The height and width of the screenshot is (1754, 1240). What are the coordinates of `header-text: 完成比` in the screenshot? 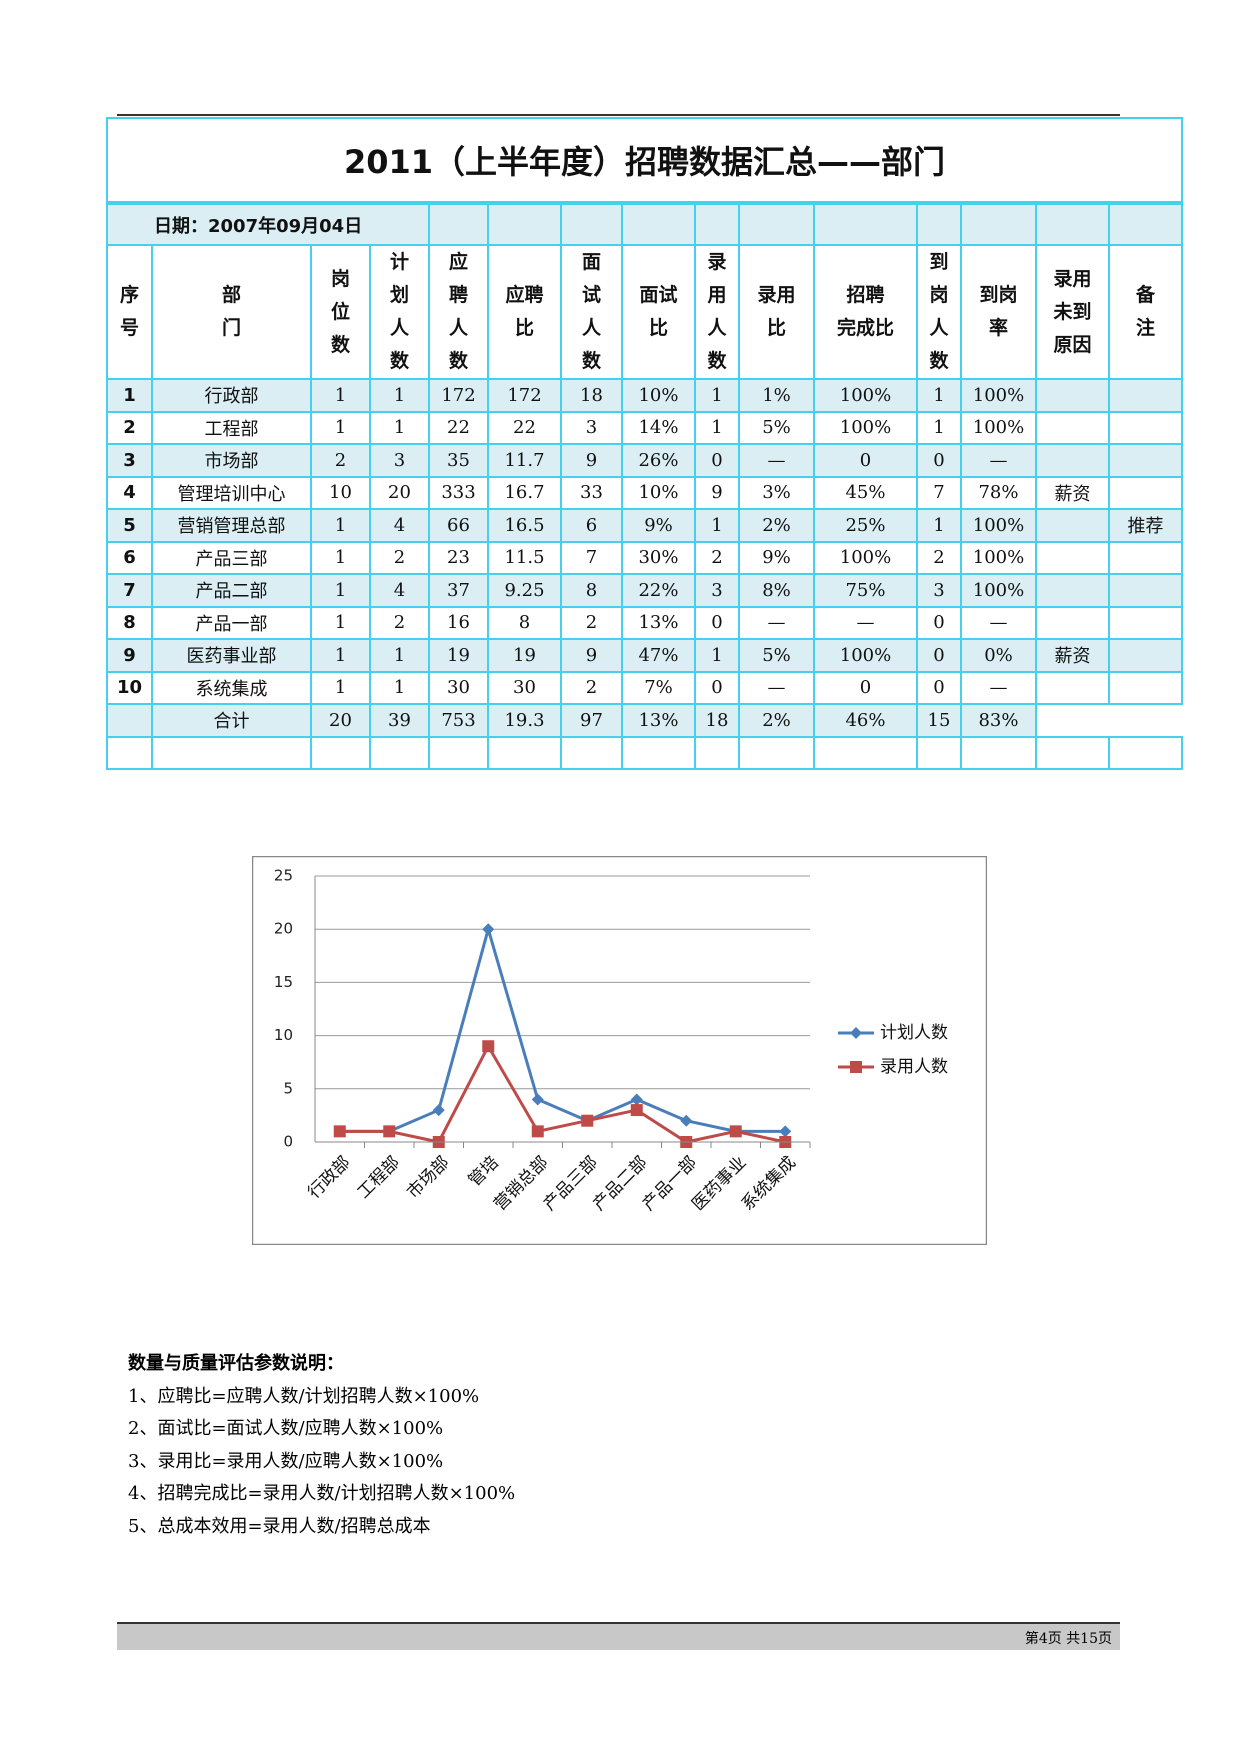 It's located at (865, 328).